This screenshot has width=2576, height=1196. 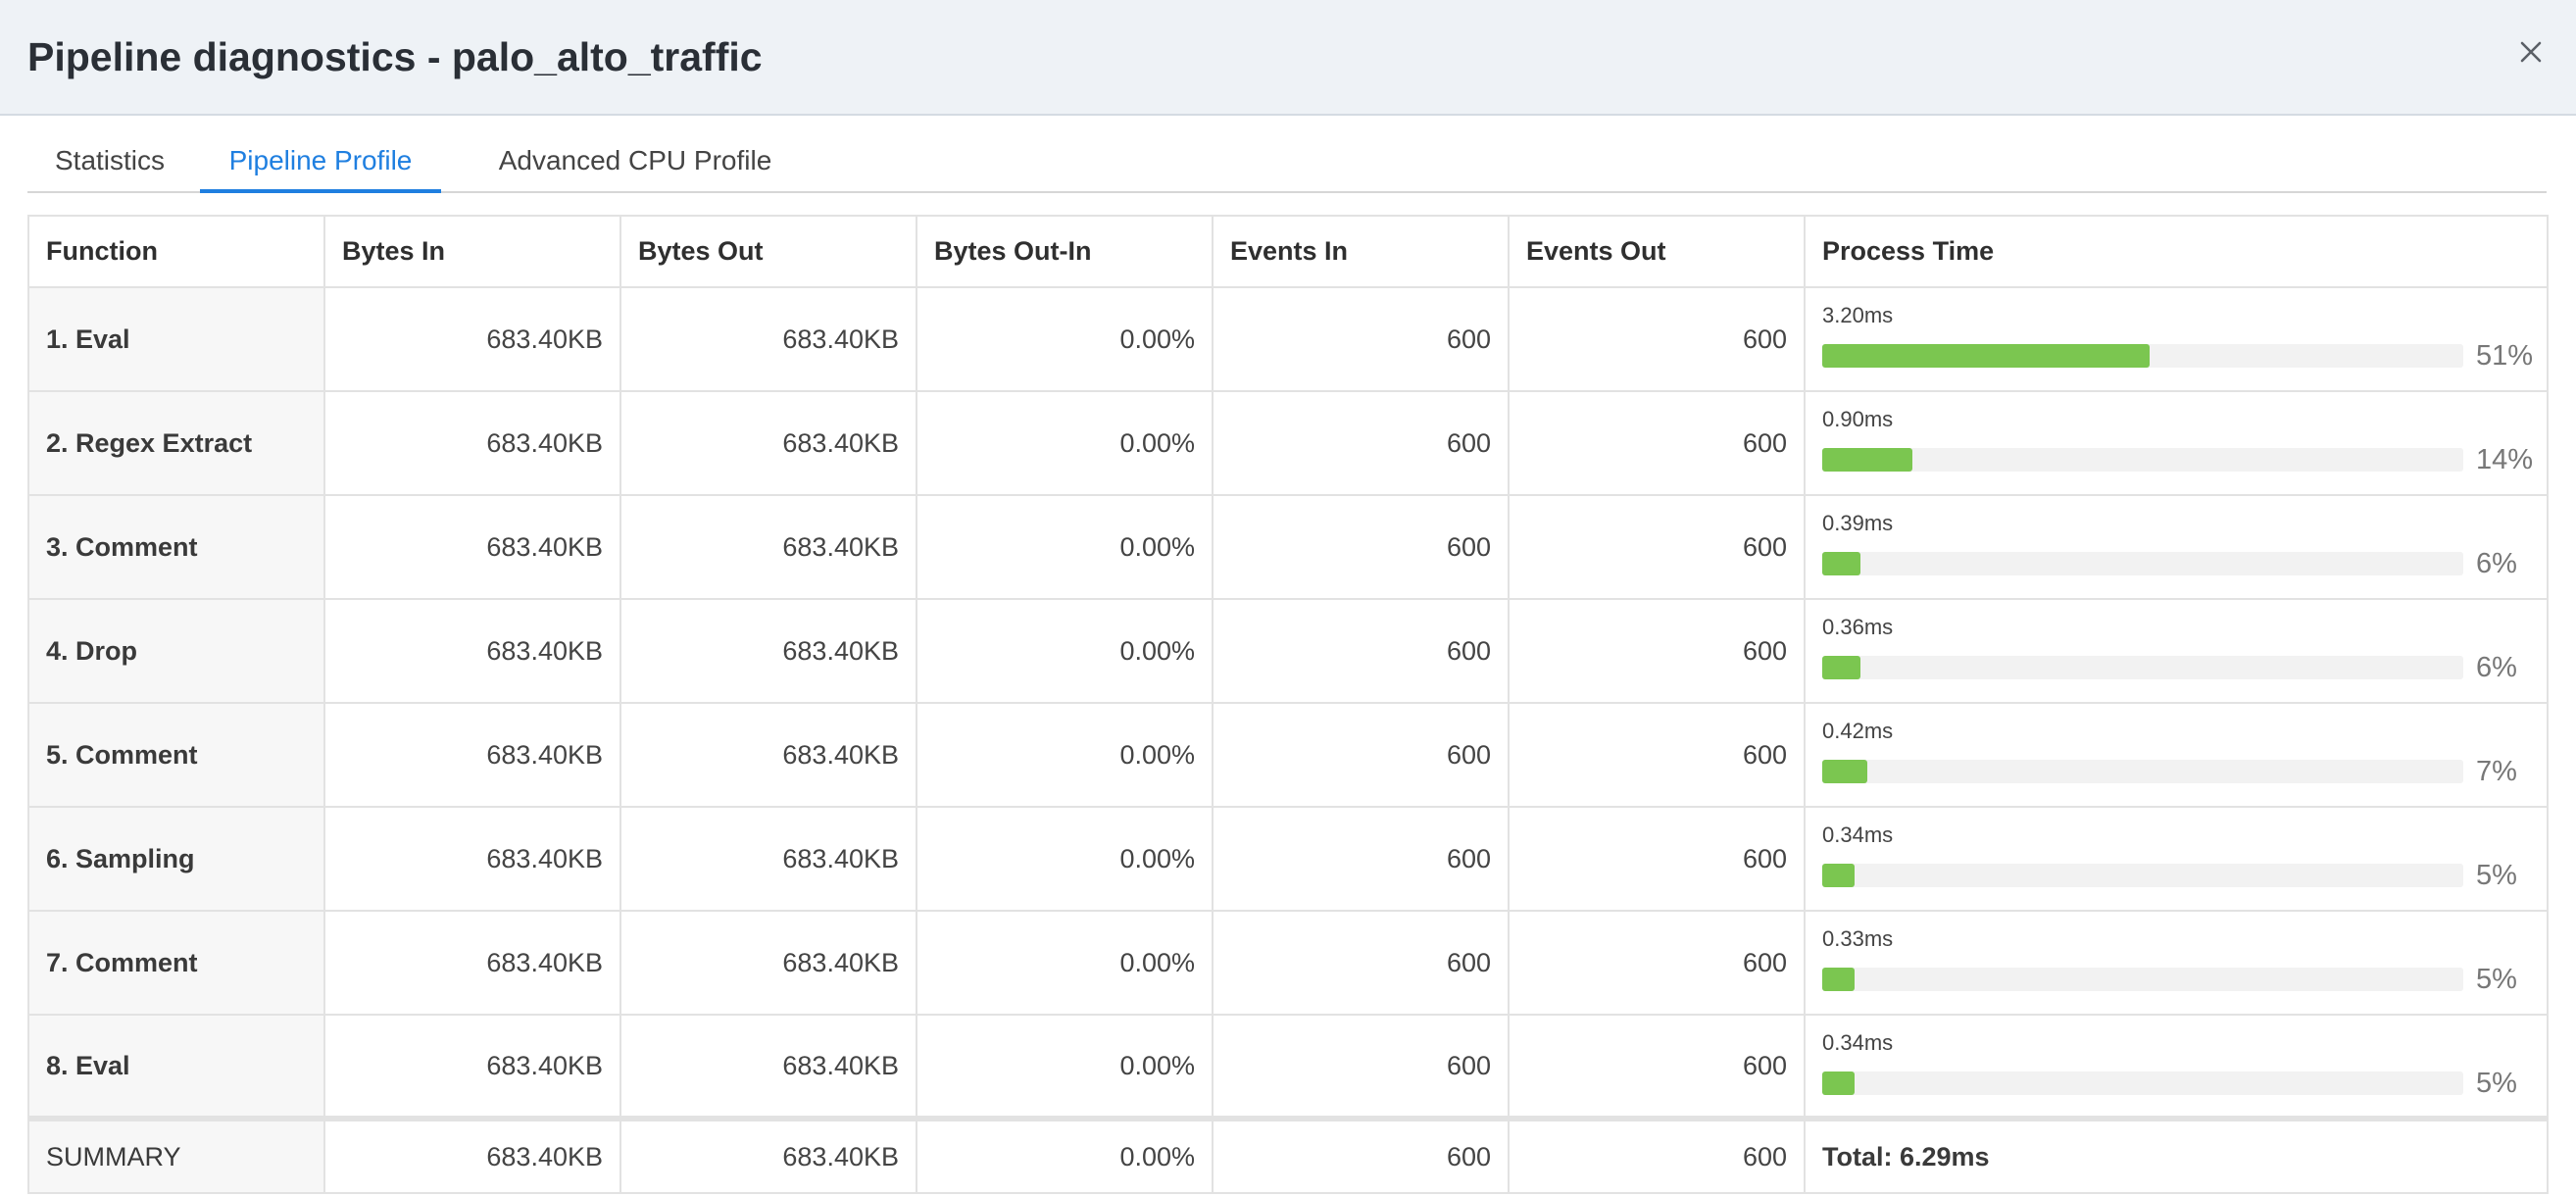 What do you see at coordinates (1065, 251) in the screenshot?
I see `column-header-bytes-out-in: Bytes Out-In` at bounding box center [1065, 251].